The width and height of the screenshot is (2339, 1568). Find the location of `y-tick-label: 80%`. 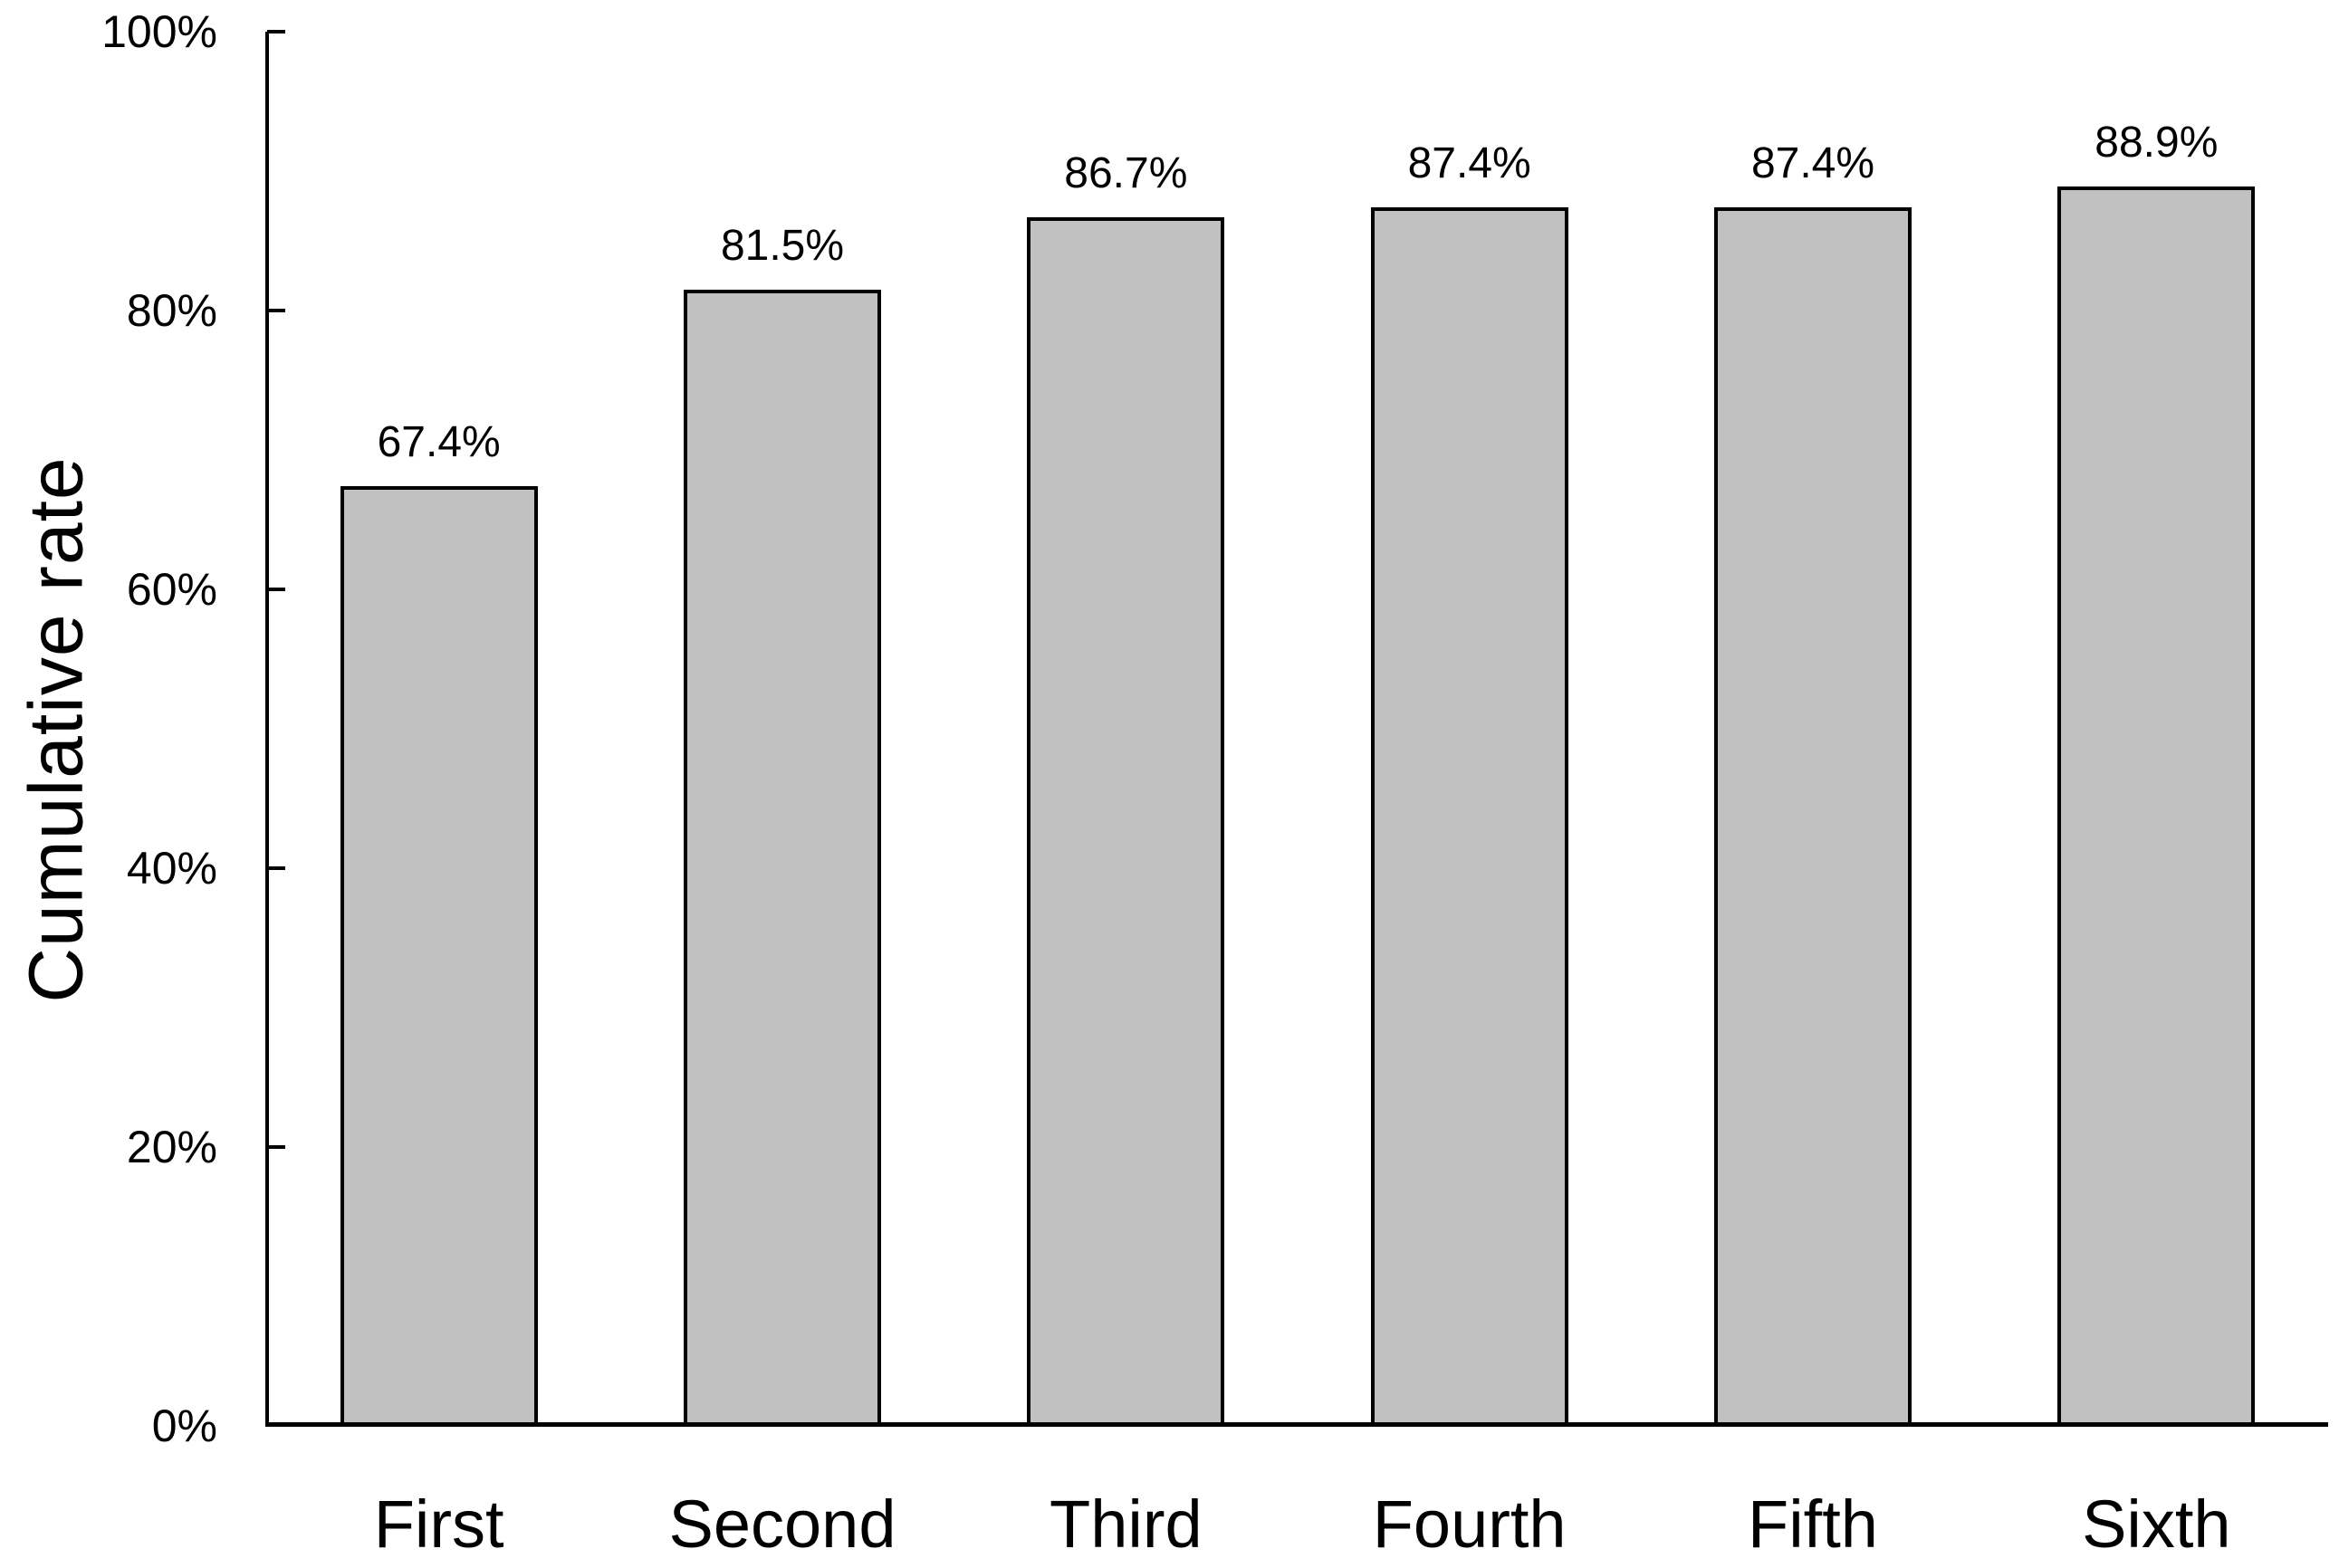

y-tick-label: 80% is located at coordinates (171, 310).